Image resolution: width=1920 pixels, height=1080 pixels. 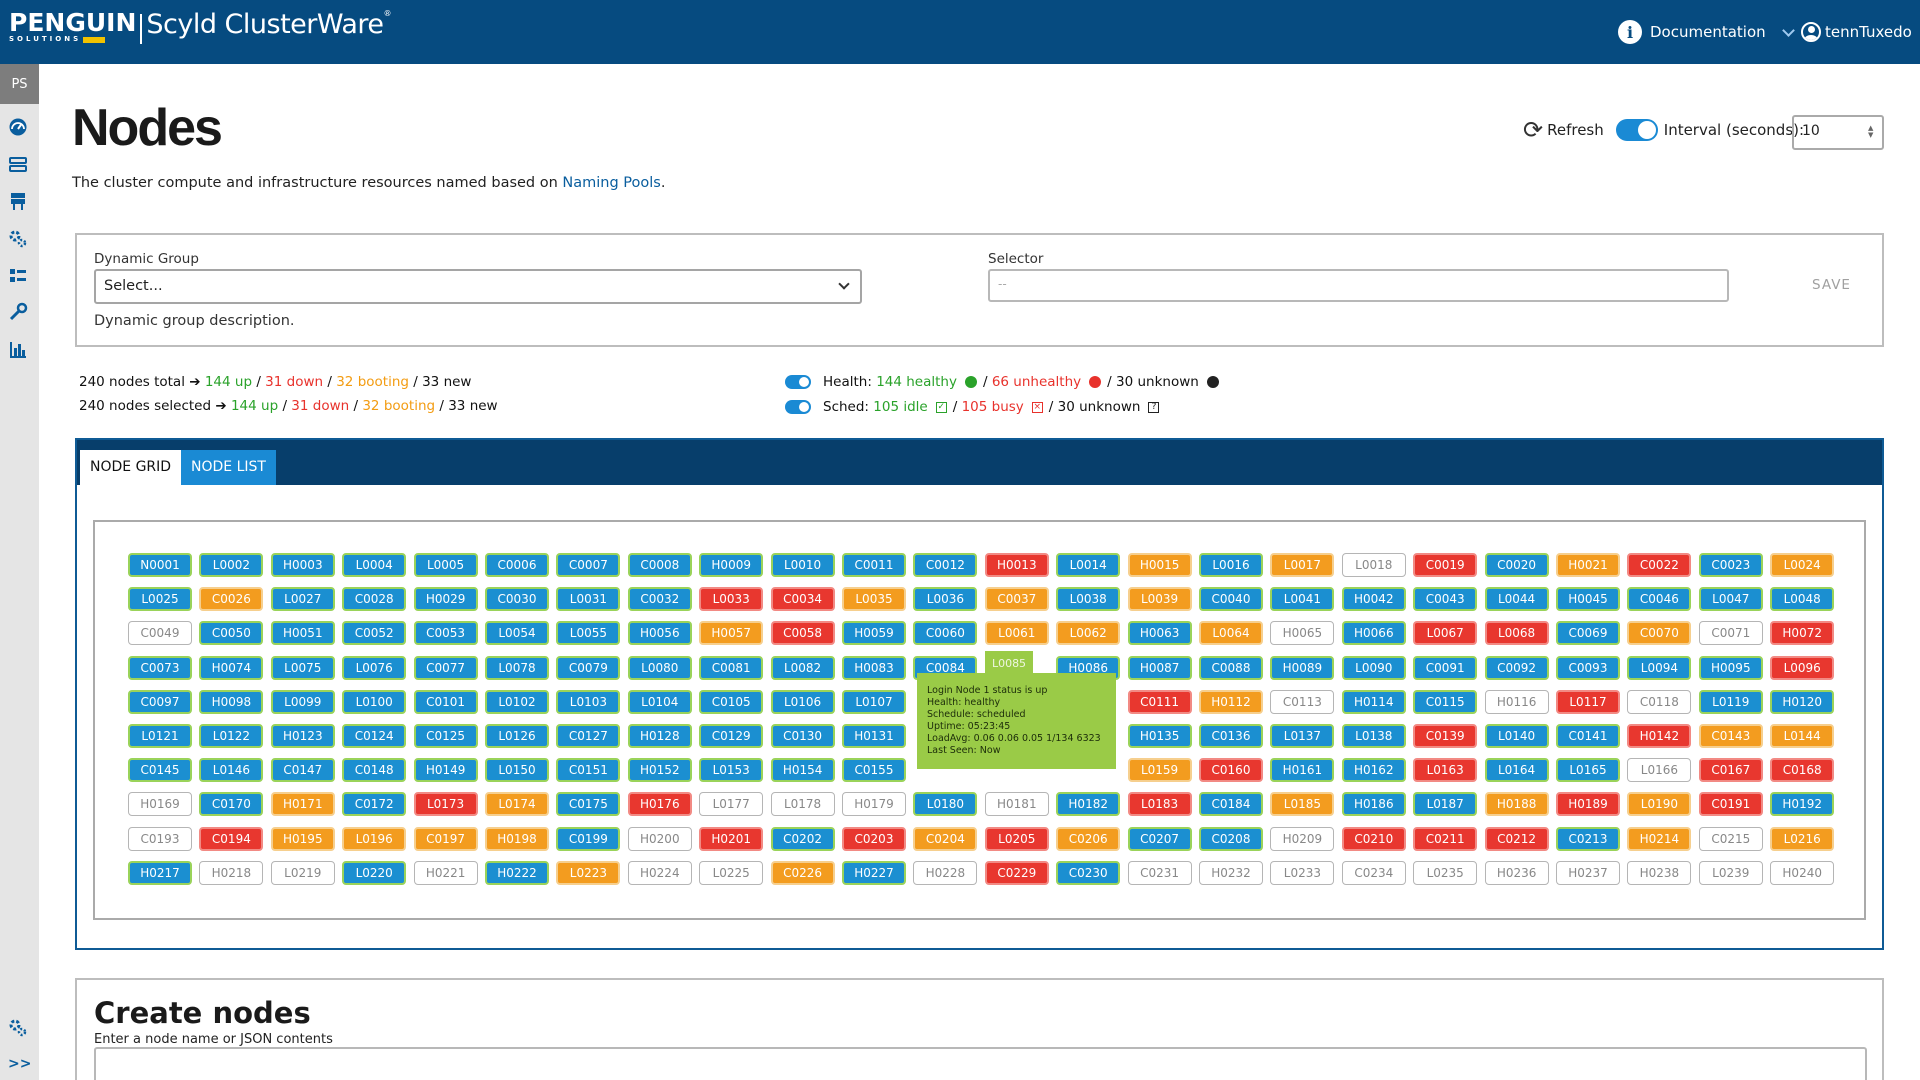 I want to click on node-c0037: C0037, so click(x=1016, y=599).